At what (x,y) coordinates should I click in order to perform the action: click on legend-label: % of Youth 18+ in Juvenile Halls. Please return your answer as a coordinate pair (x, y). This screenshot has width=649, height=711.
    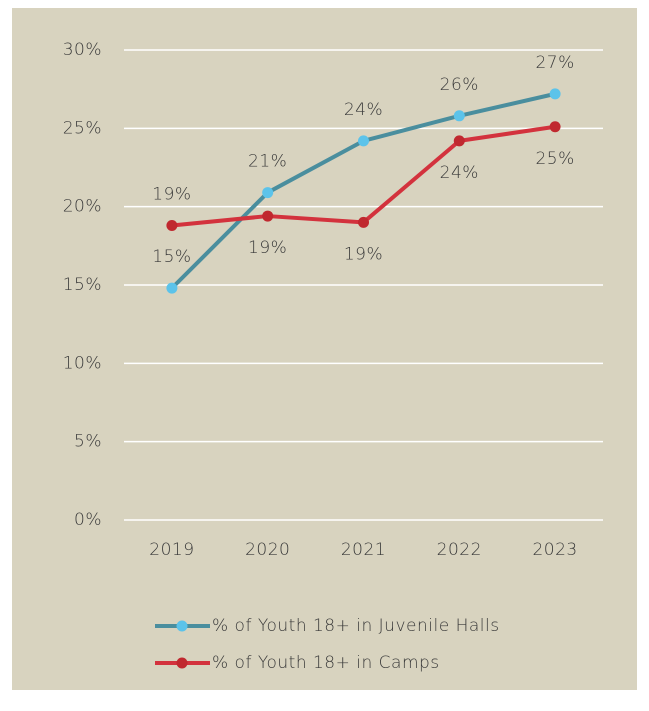
    Looking at the image, I should click on (356, 626).